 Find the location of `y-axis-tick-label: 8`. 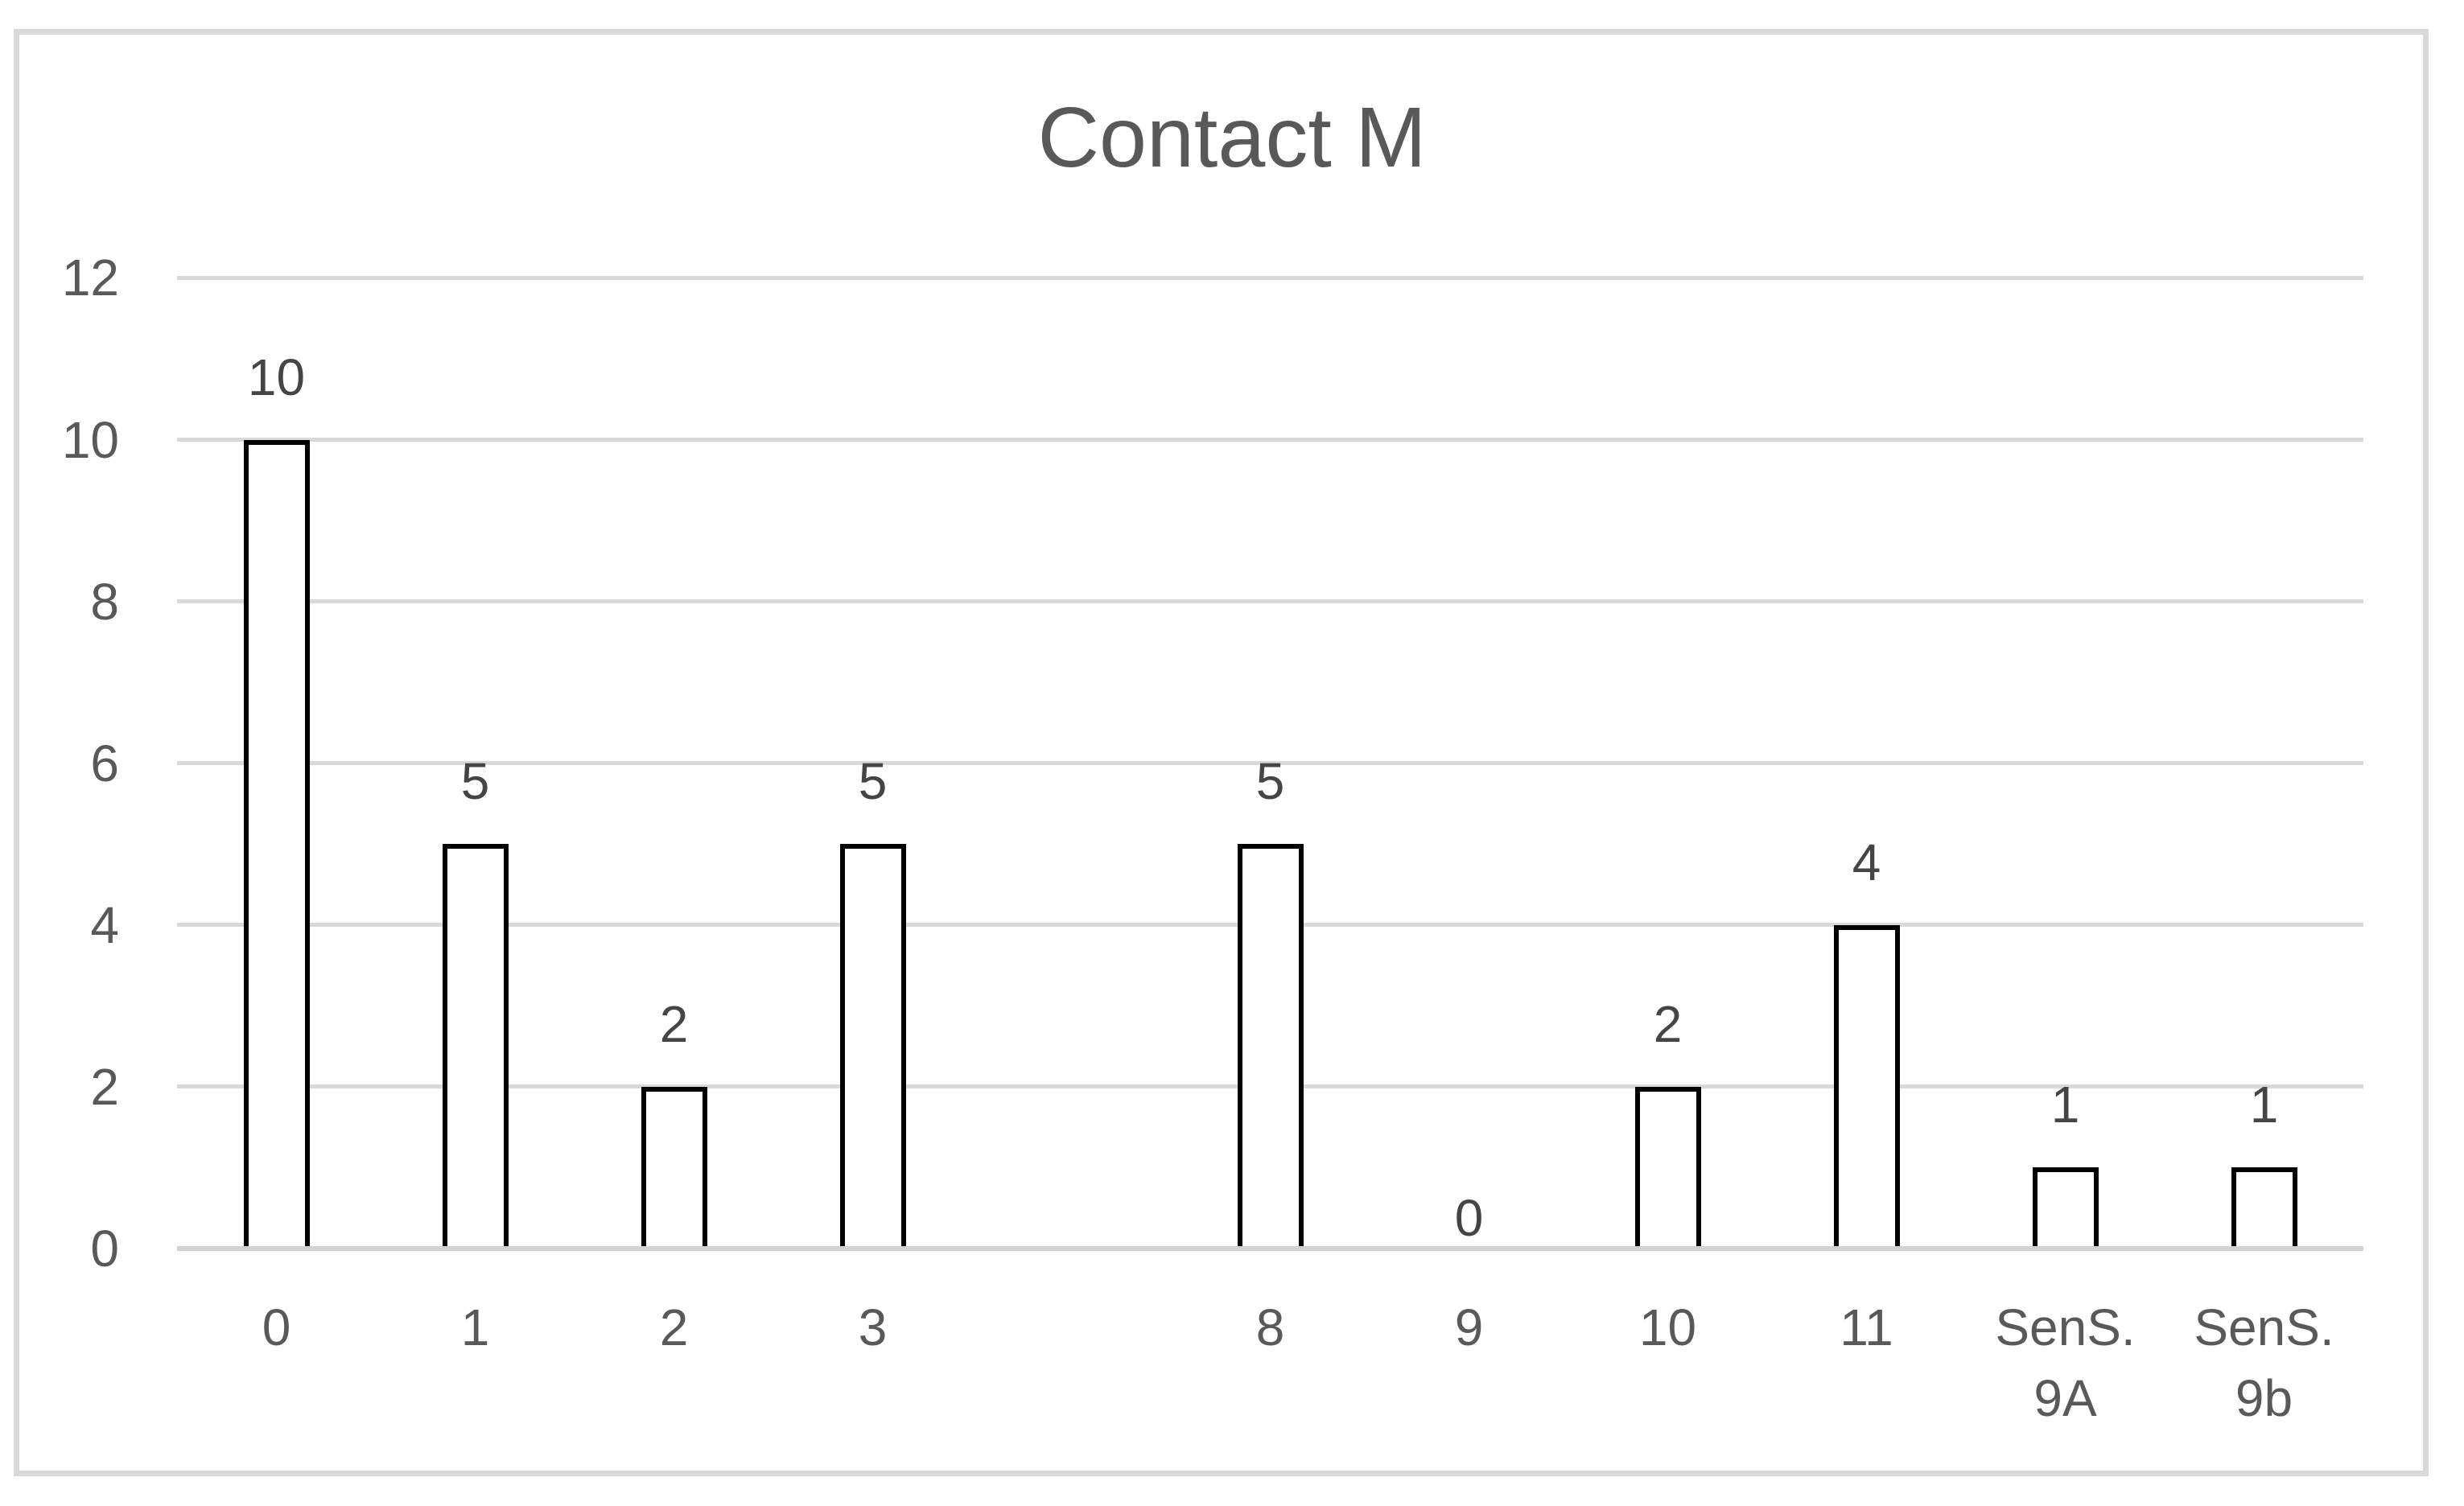

y-axis-tick-label: 8 is located at coordinates (104, 601).